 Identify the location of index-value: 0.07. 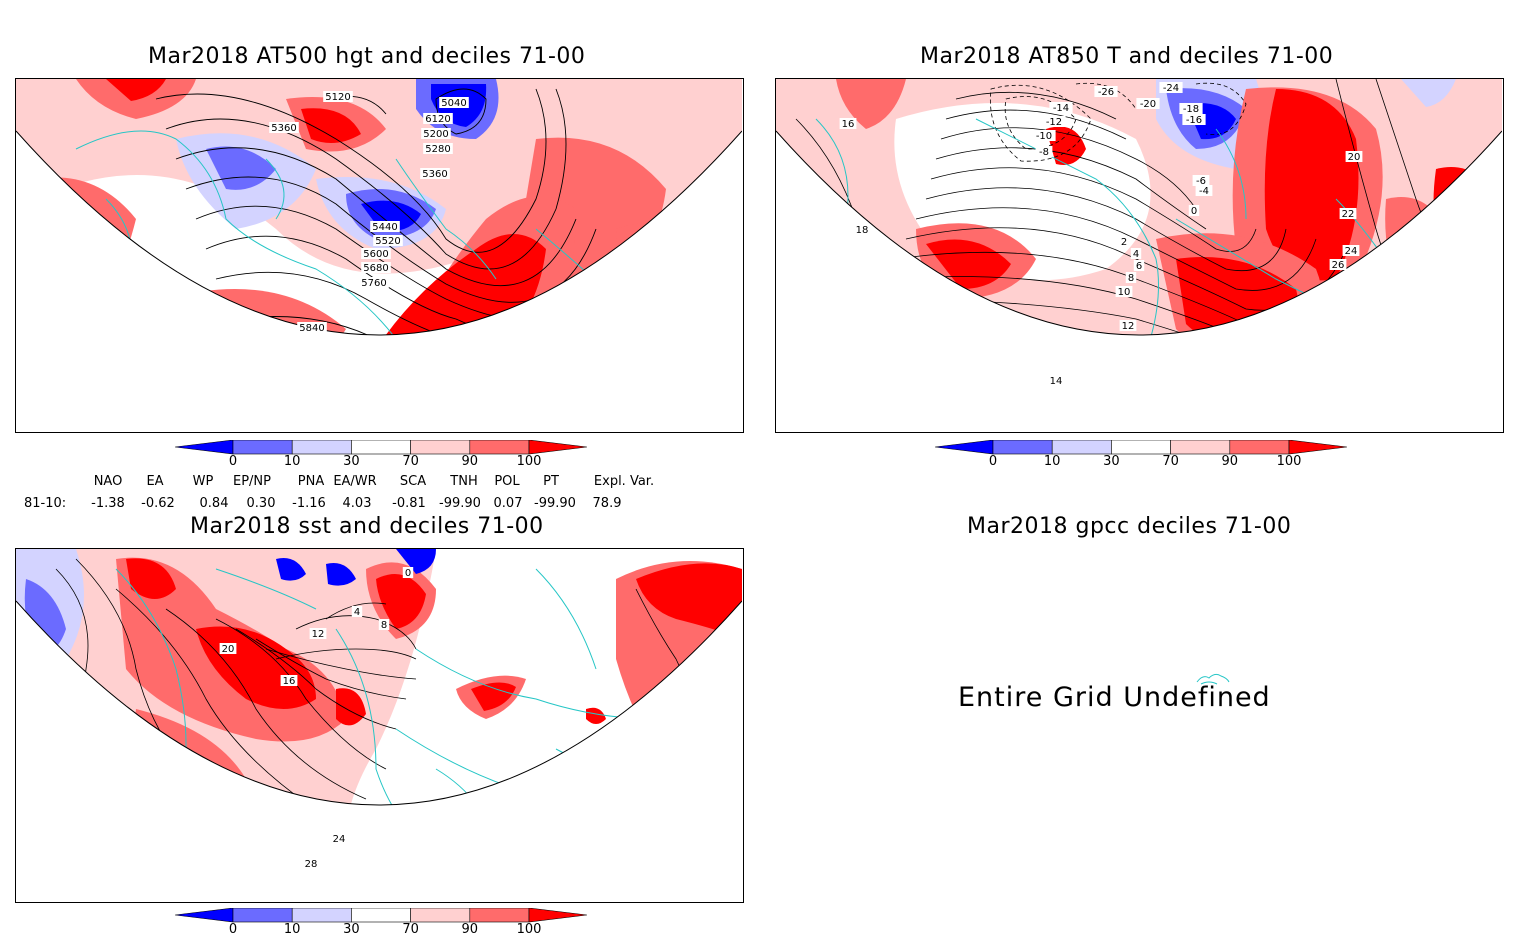
(508, 503).